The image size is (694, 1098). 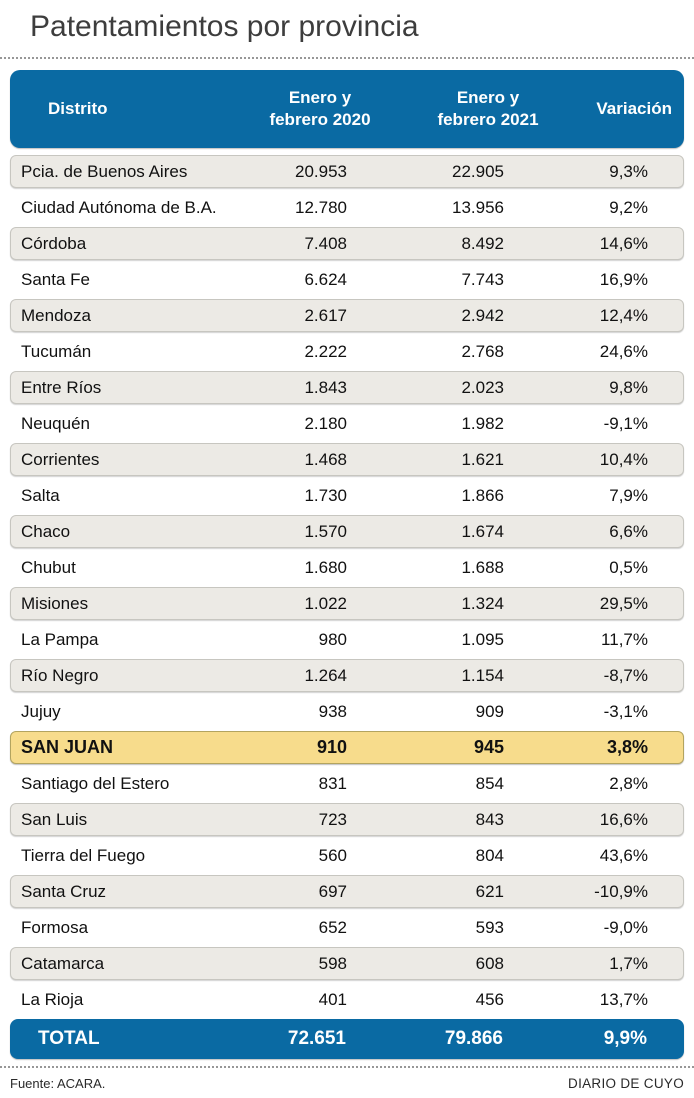 What do you see at coordinates (347, 1039) in the screenshot?
I see `total-row: TOTAL 72.651 79.866 9,9%` at bounding box center [347, 1039].